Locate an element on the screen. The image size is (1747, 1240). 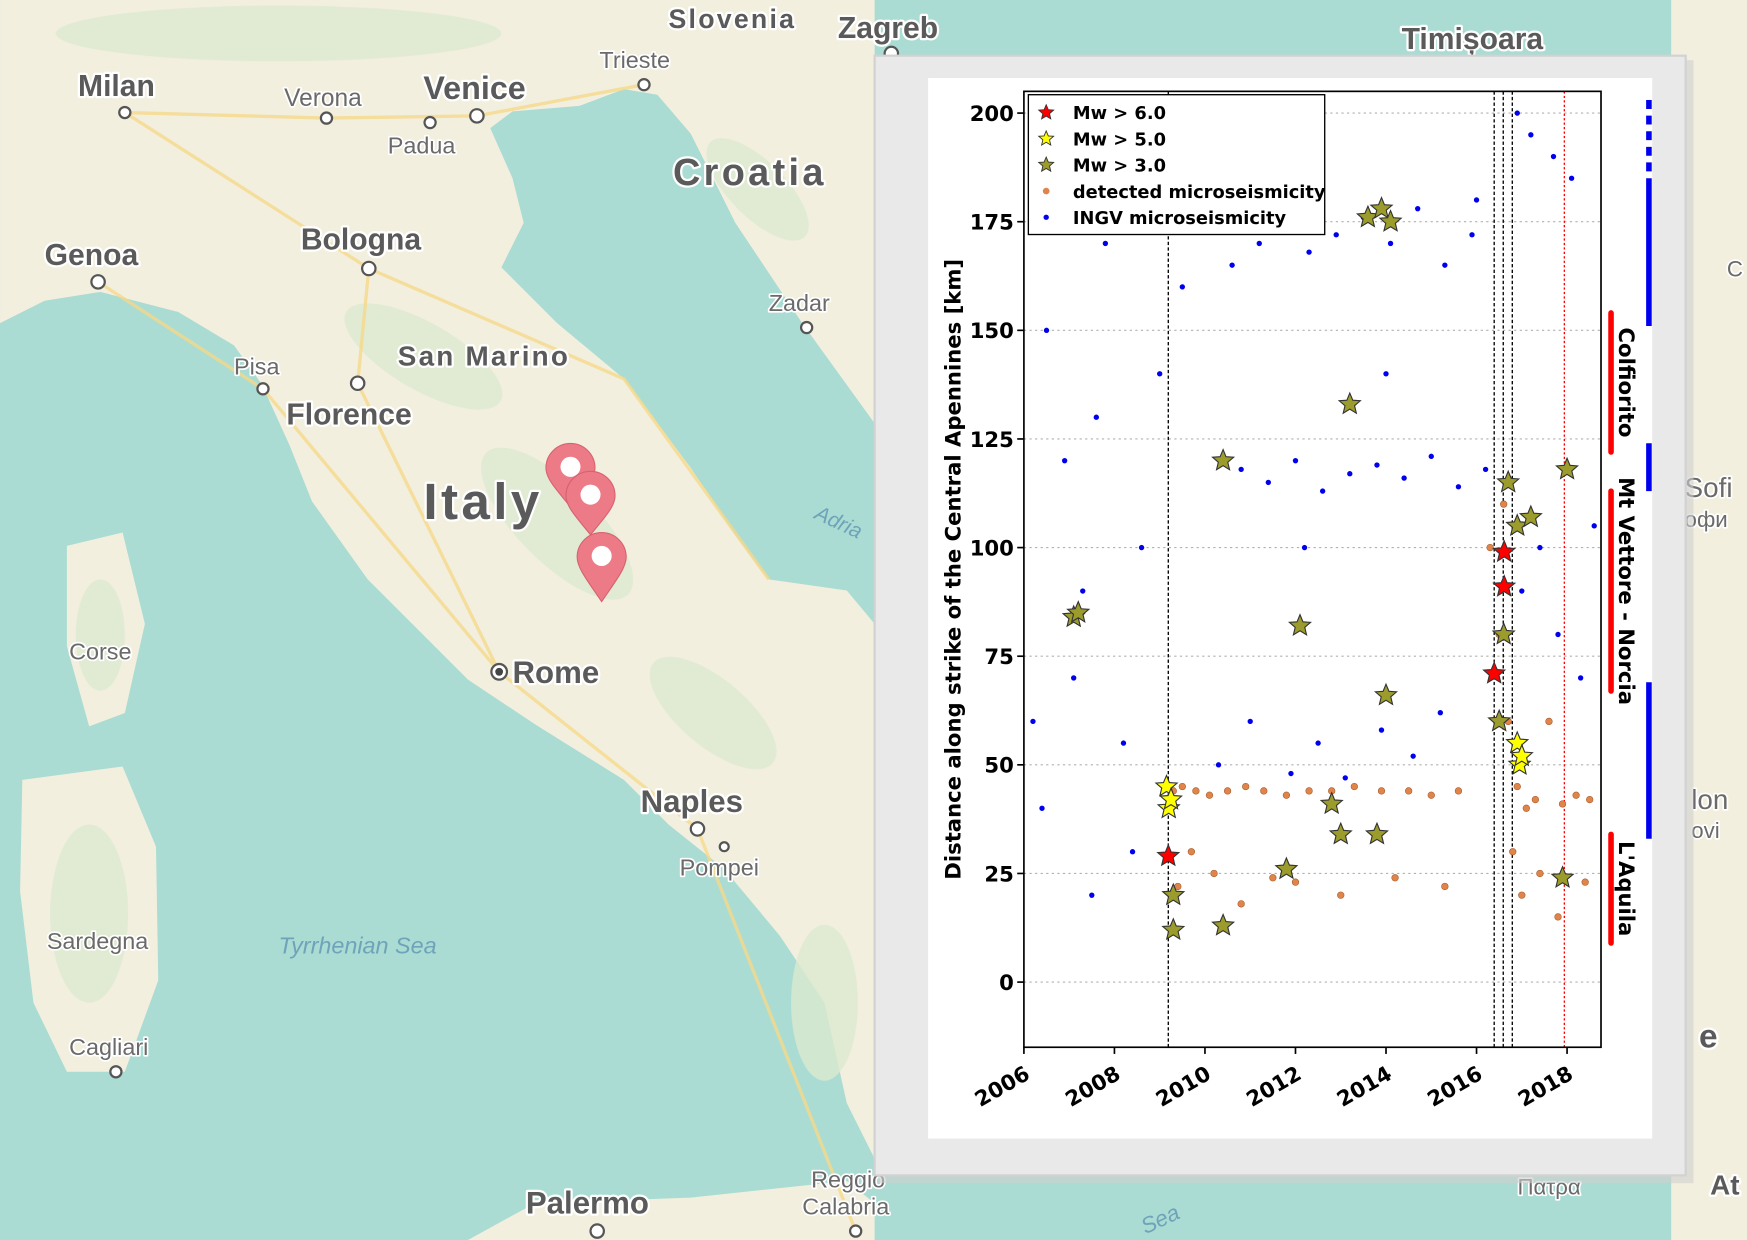
y-tick-label: 150 is located at coordinates (992, 330).